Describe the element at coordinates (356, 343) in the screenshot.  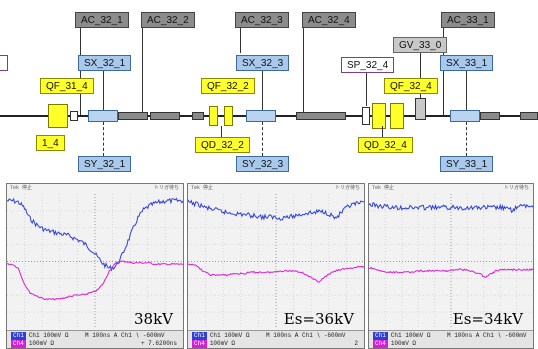
I see `page-indicator: 2` at that location.